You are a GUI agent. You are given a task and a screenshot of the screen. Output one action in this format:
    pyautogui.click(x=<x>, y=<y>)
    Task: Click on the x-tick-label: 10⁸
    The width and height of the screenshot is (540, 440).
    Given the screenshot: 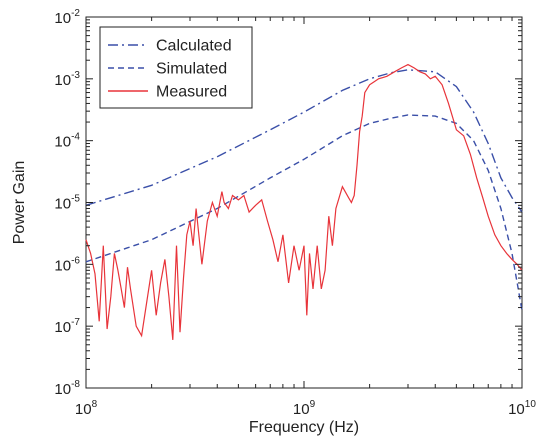 What is the action you would take?
    pyautogui.click(x=86, y=408)
    